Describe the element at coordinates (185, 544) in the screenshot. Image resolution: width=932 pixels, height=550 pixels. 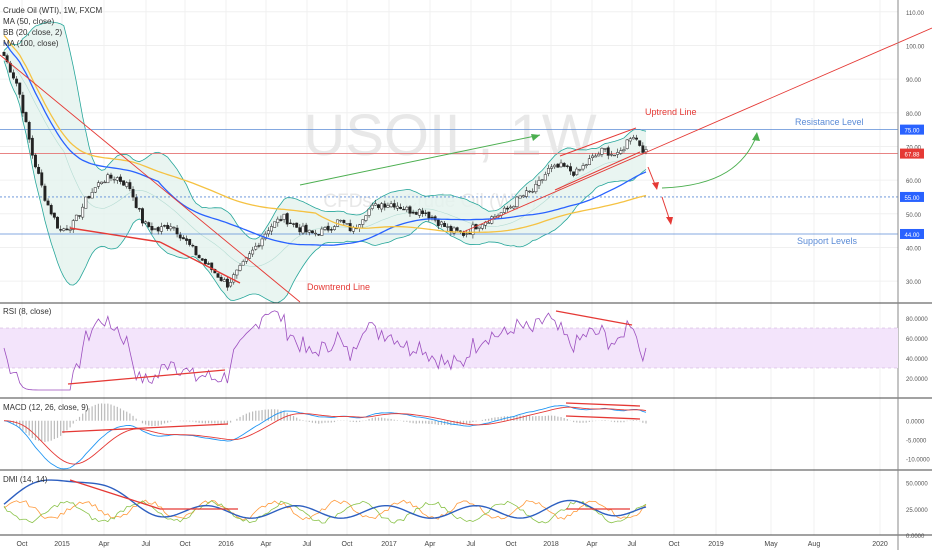
I see `time-tick: Oct` at that location.